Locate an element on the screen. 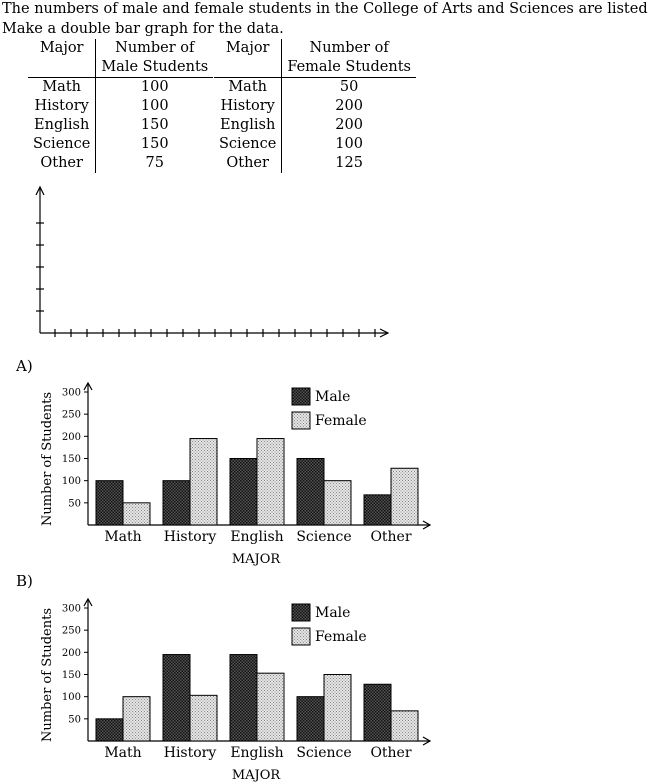 The width and height of the screenshot is (650, 783). option-b-x-axis-label: MAJOR is located at coordinates (257, 775).